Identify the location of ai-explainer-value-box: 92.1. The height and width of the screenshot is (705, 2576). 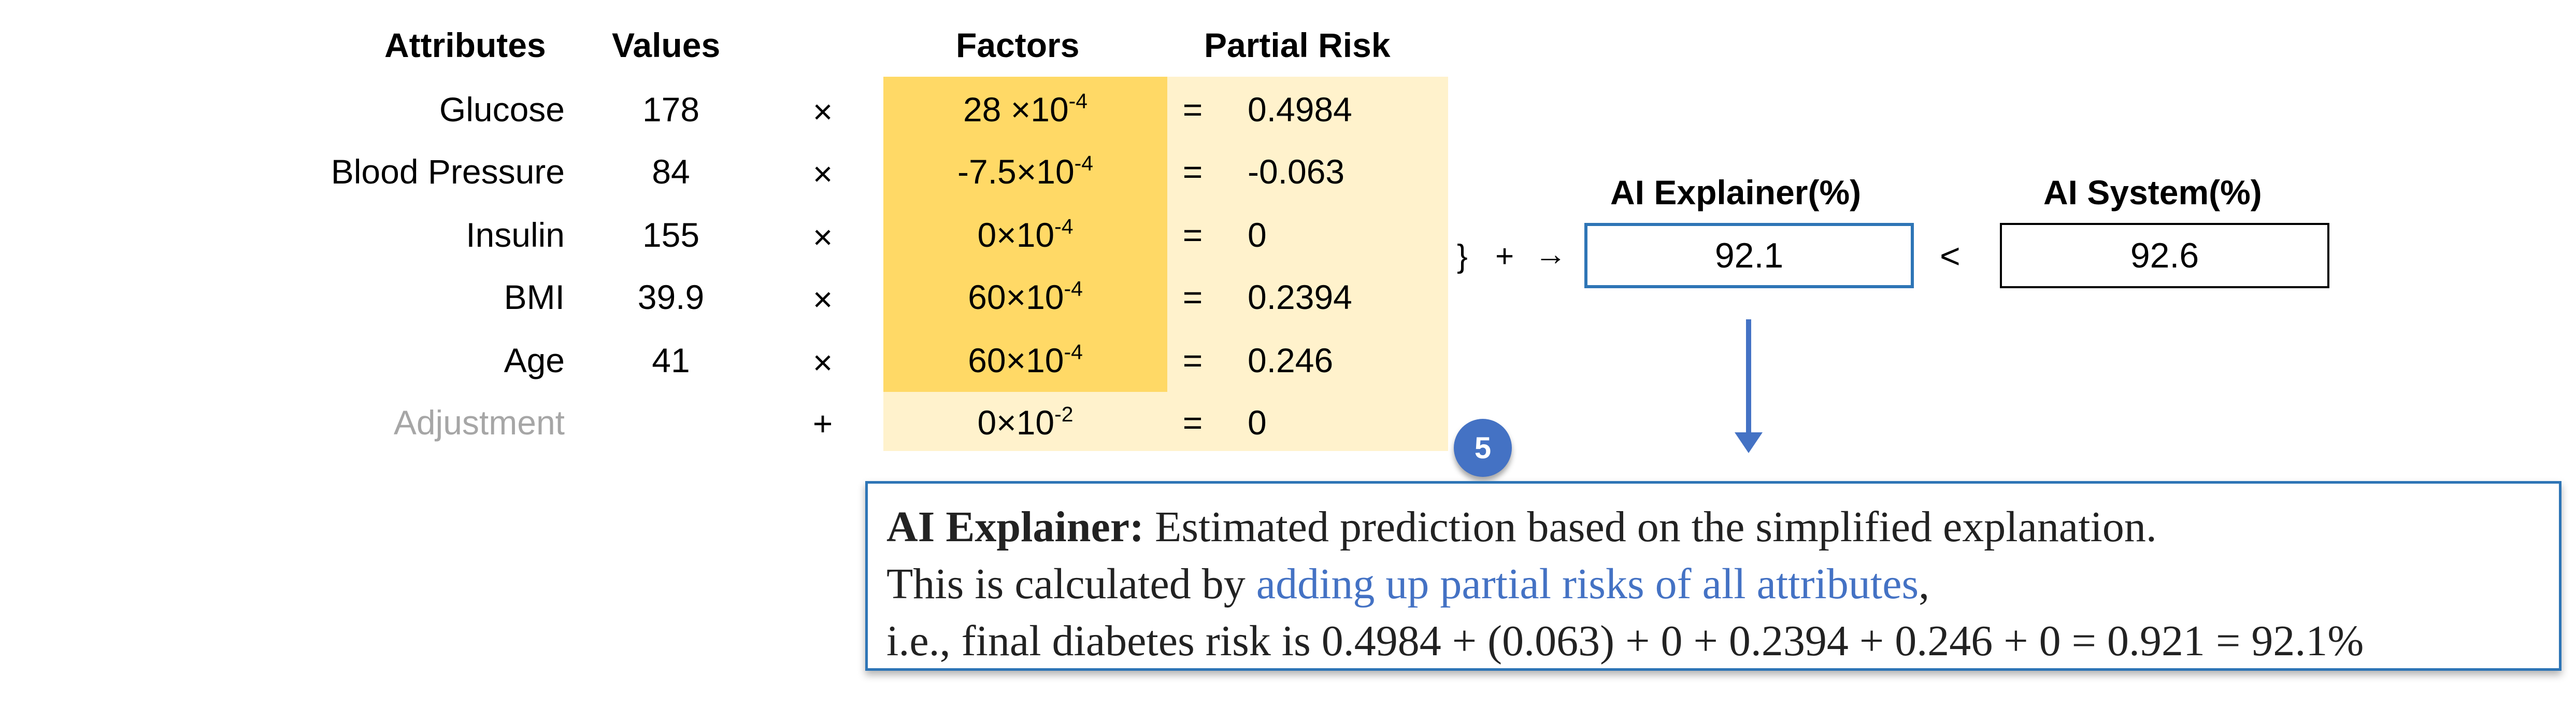
(1749, 256).